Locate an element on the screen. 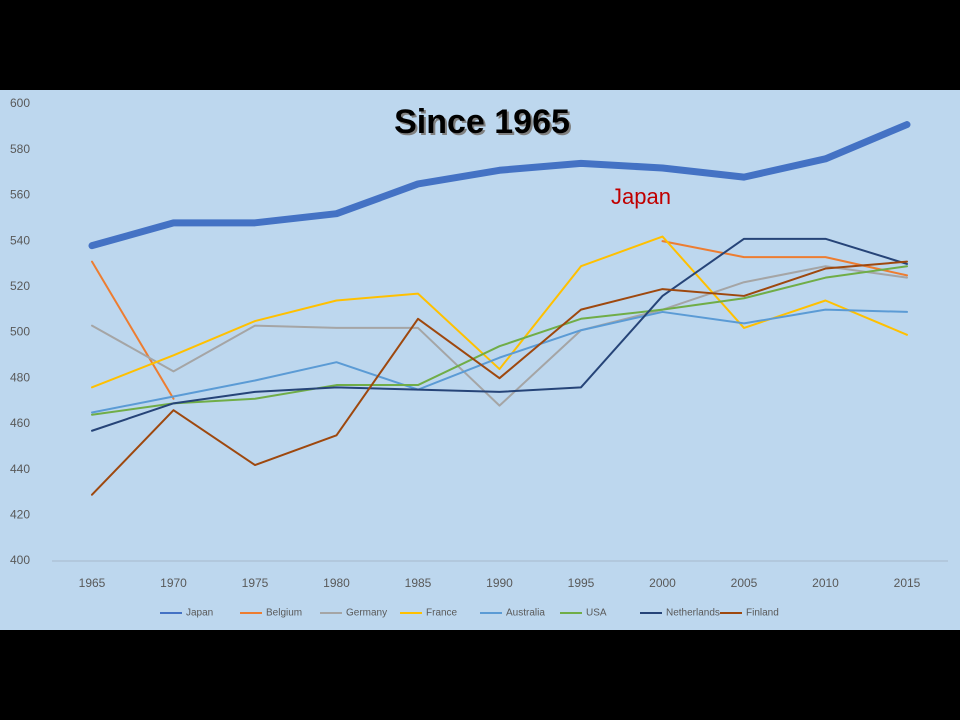  x-tick-label: 1965 is located at coordinates (92, 583).